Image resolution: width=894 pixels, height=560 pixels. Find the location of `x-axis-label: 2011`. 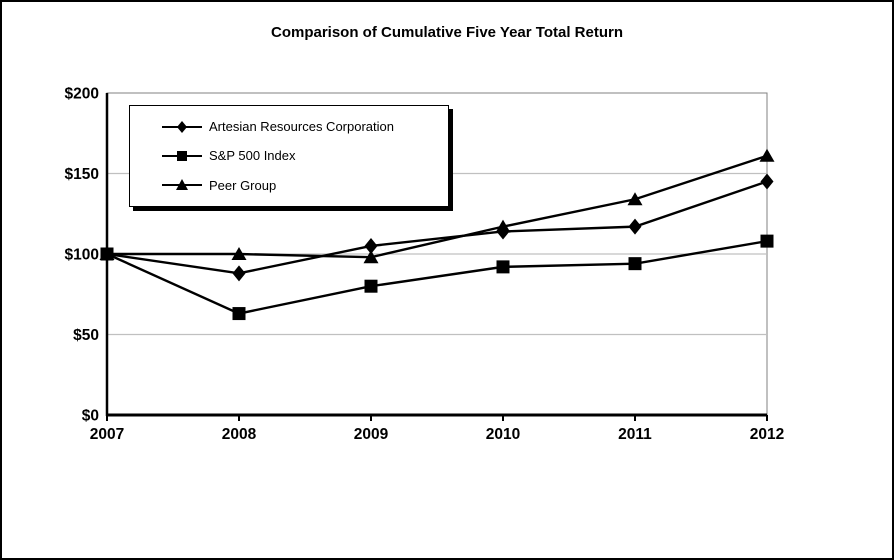

x-axis-label: 2011 is located at coordinates (635, 434).